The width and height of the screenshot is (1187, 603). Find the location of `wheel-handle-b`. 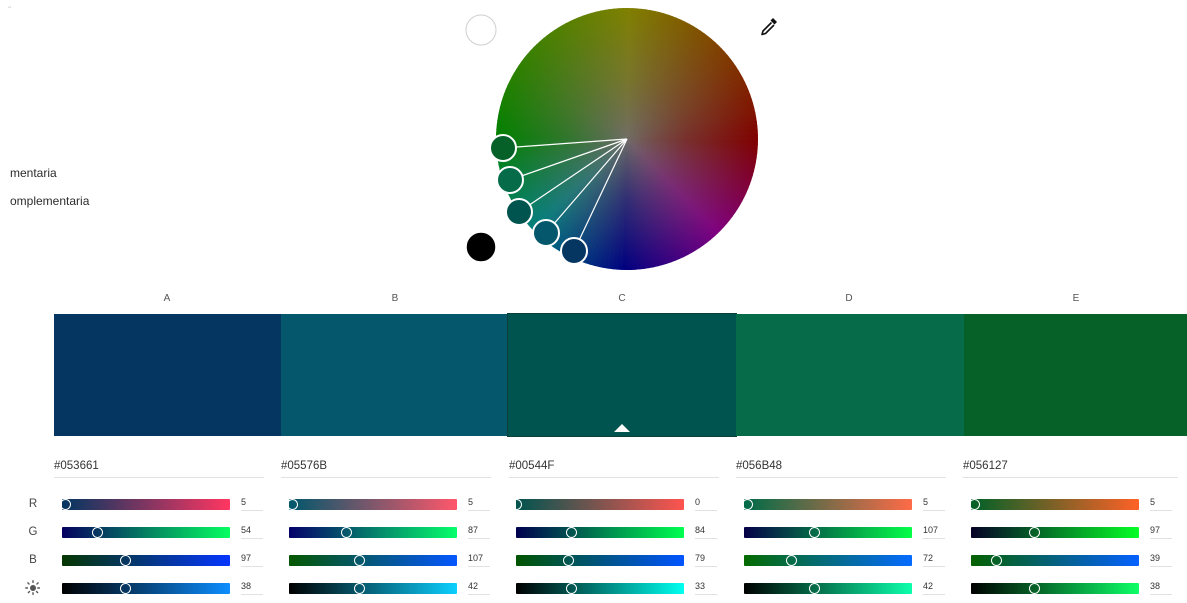

wheel-handle-b is located at coordinates (546, 233).